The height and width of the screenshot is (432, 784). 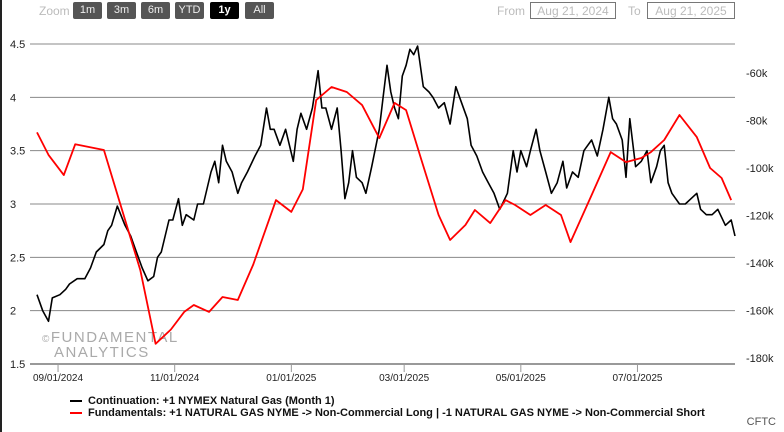 What do you see at coordinates (17, 258) in the screenshot?
I see `left-tick-label: 2.5` at bounding box center [17, 258].